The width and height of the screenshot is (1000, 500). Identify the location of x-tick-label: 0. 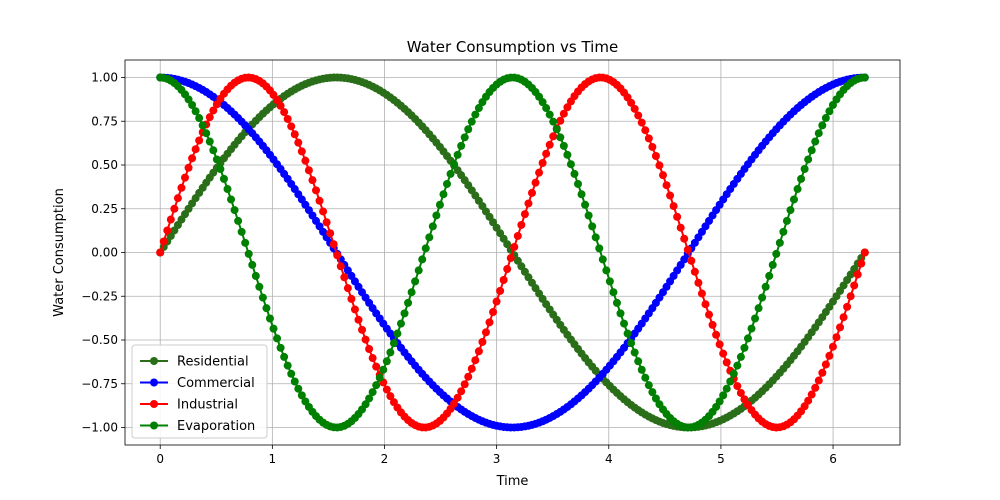
(160, 459).